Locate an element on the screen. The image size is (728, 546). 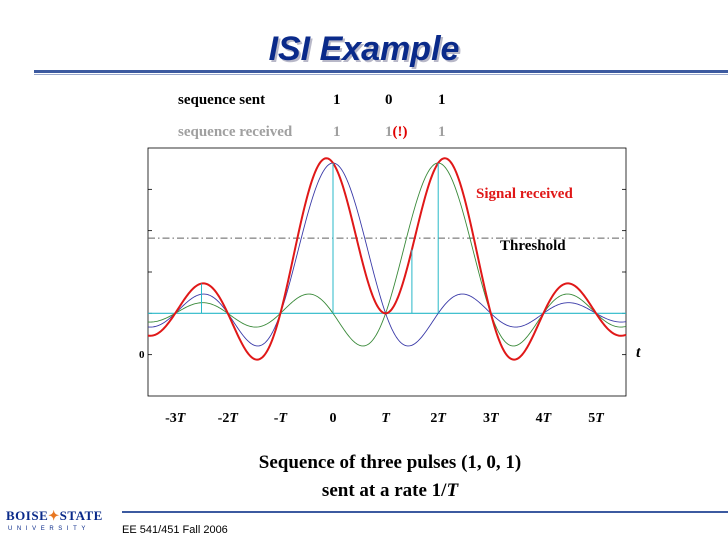
logo-wordmark: BOISE✦STATE is located at coordinates (54, 516).